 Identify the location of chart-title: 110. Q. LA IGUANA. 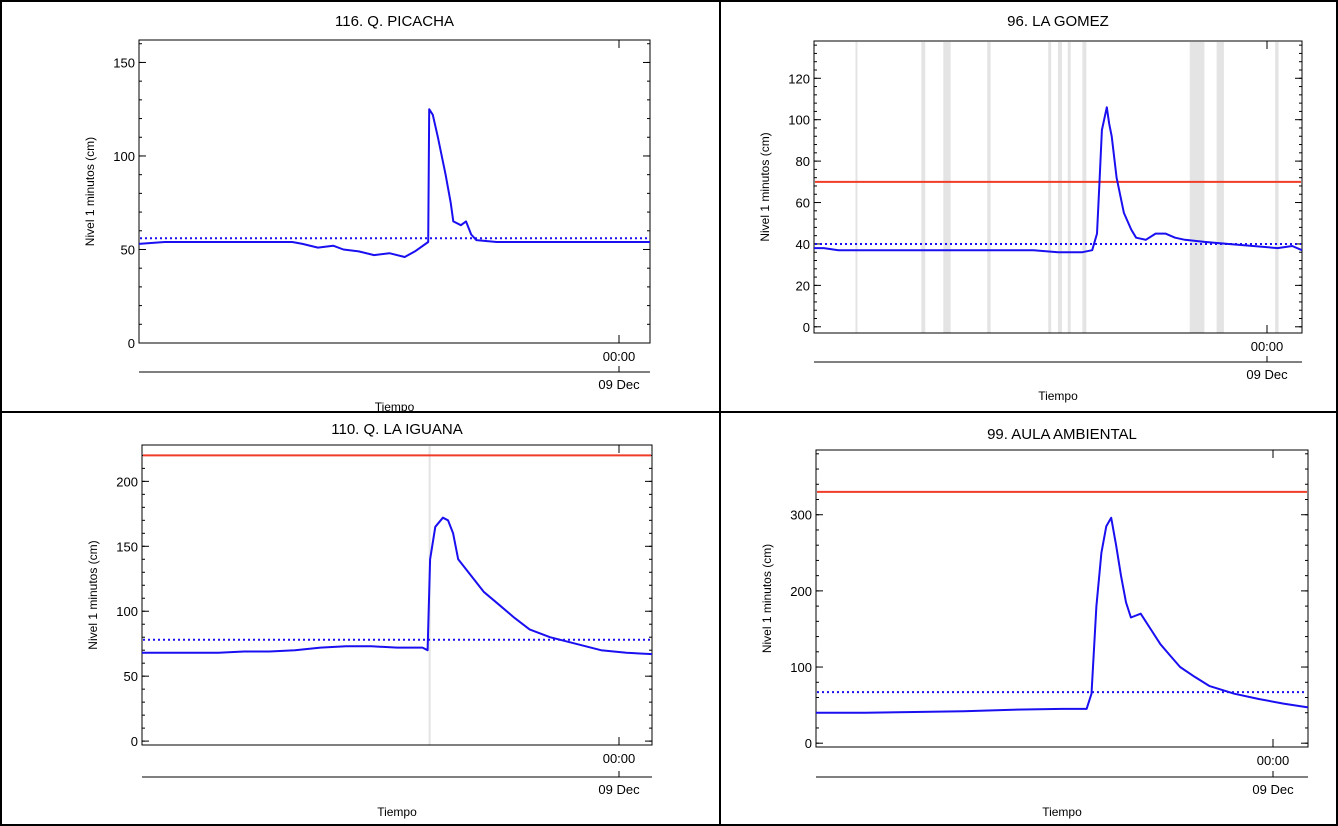
(396, 429).